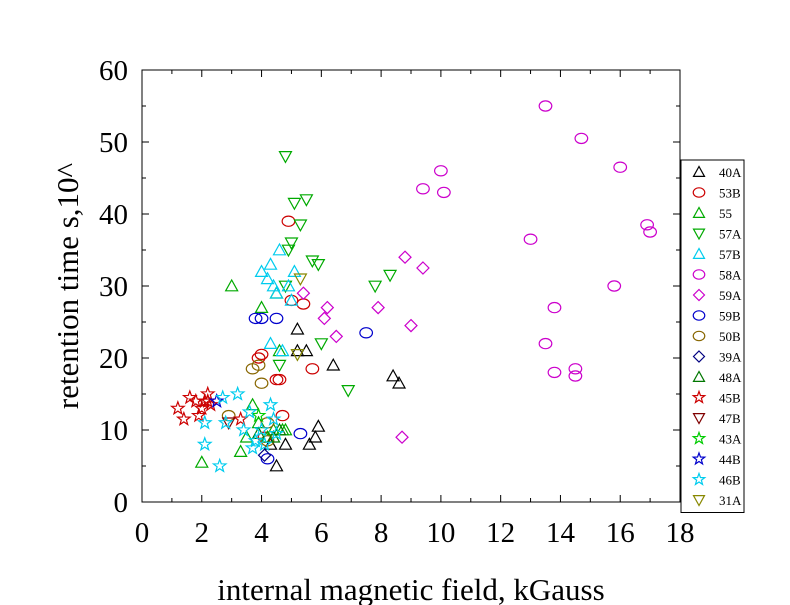  I want to click on y-axis-label: retention time s,10^, so click(67, 285).